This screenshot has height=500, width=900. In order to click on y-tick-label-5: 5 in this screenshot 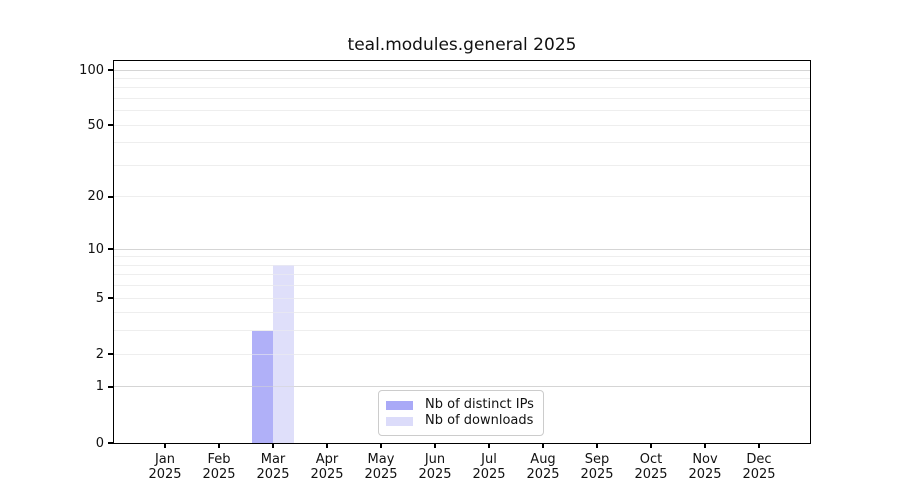, I will do `click(99, 298)`.